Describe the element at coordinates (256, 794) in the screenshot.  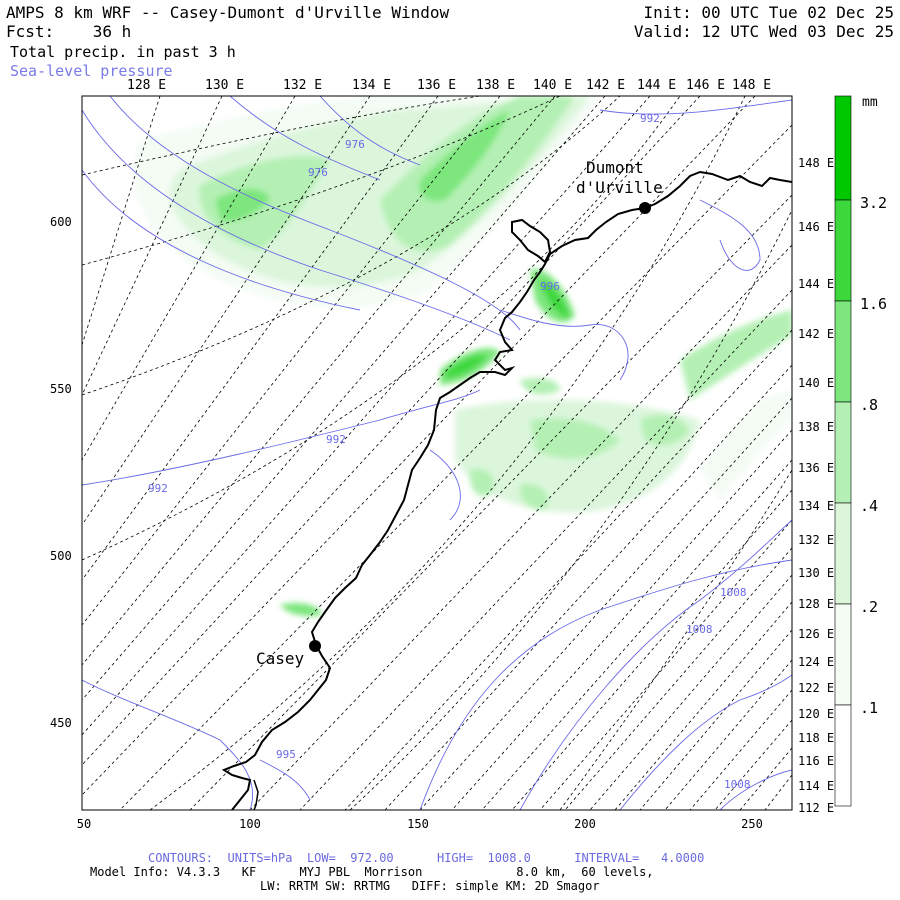
I see `coastline-inlet` at that location.